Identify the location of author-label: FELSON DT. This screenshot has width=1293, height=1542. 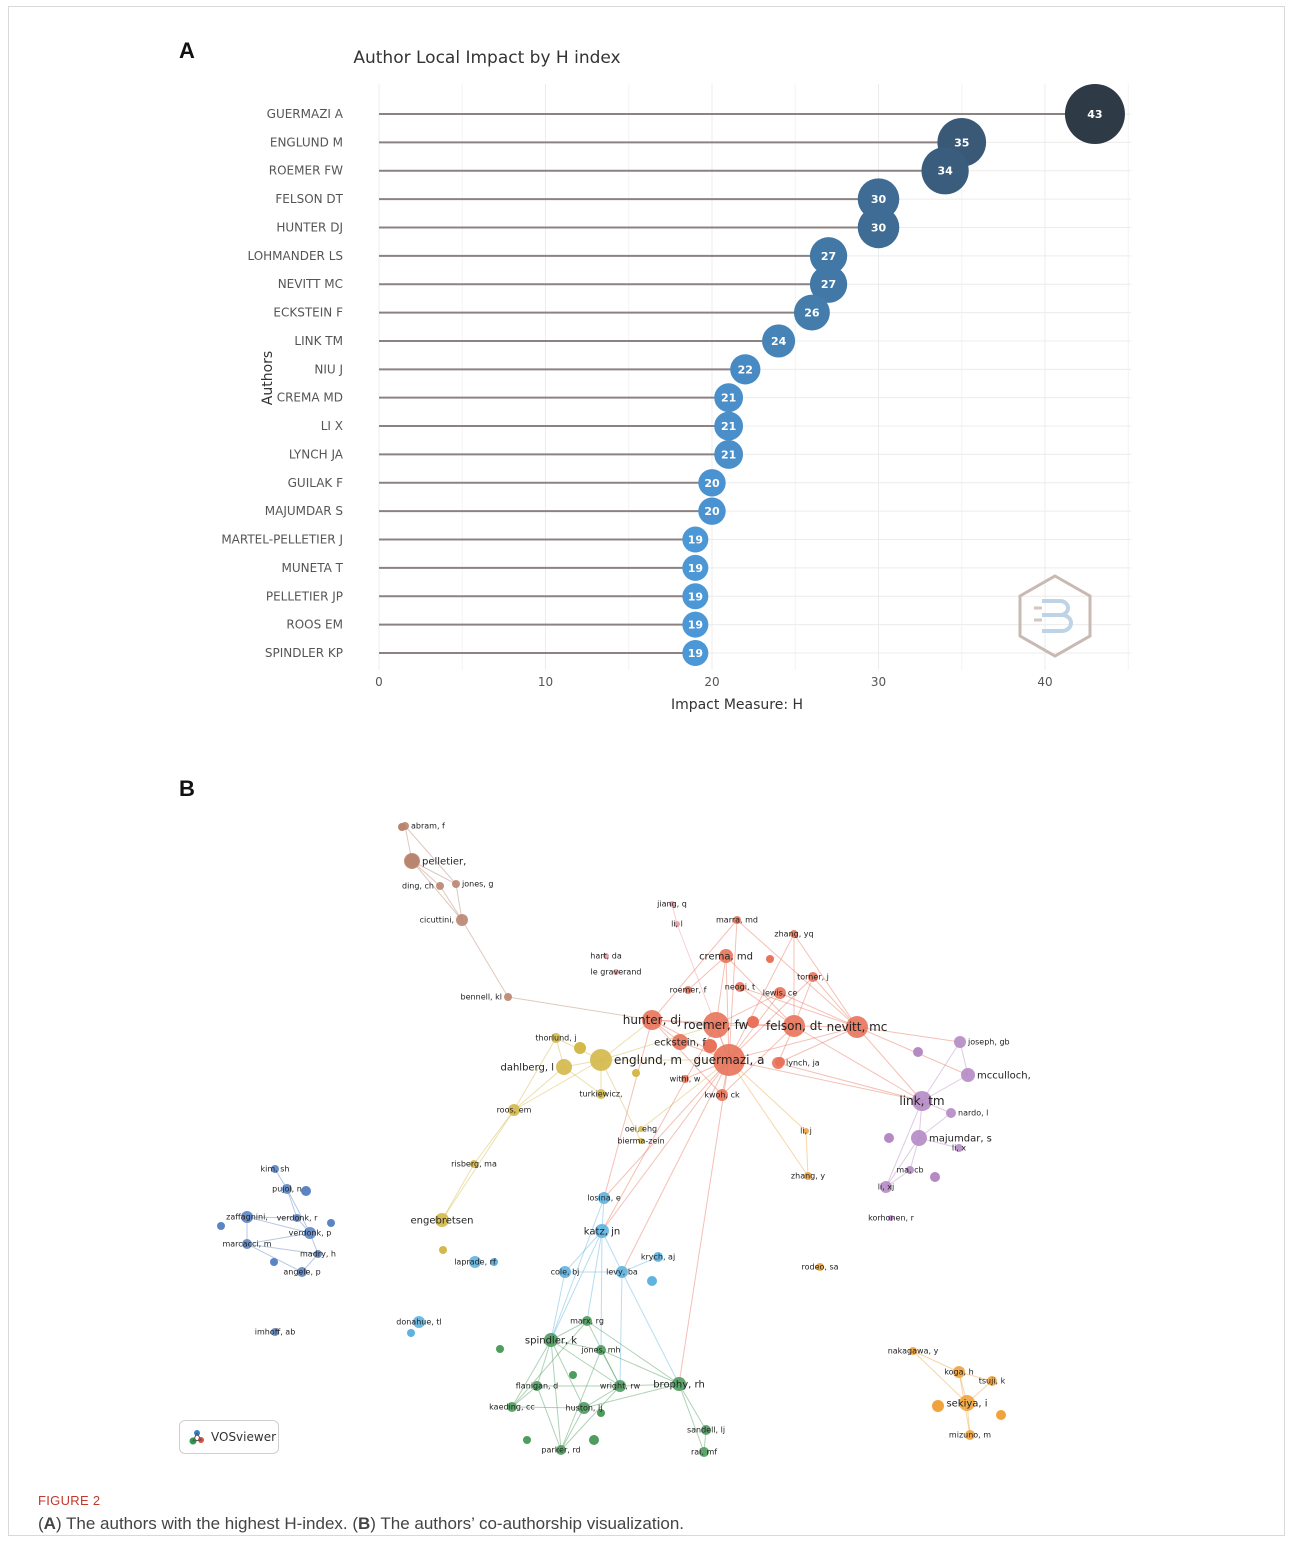
(309, 199).